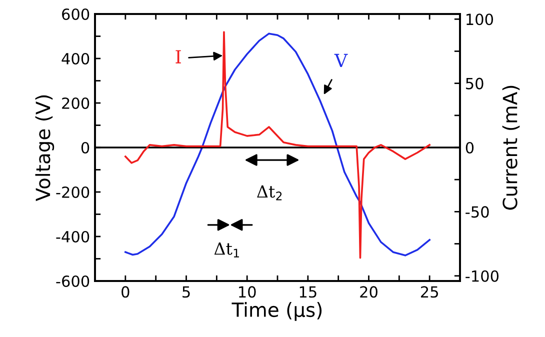 The height and width of the screenshot is (337, 545). I want to click on y2-tick-label: 0, so click(470, 148).